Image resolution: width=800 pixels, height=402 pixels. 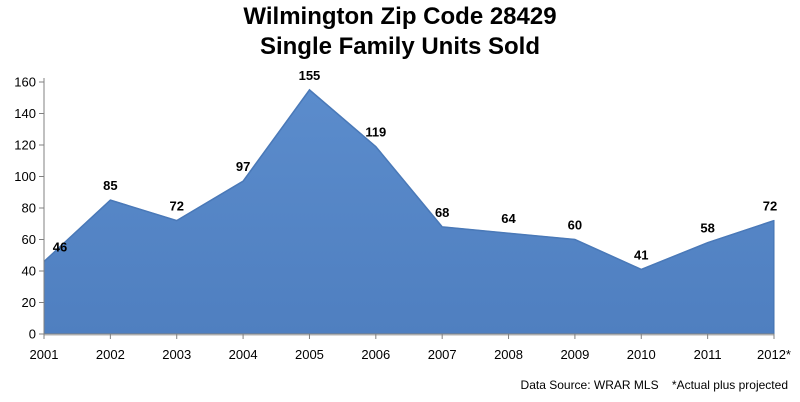 What do you see at coordinates (243, 166) in the screenshot?
I see `data-label: 97` at bounding box center [243, 166].